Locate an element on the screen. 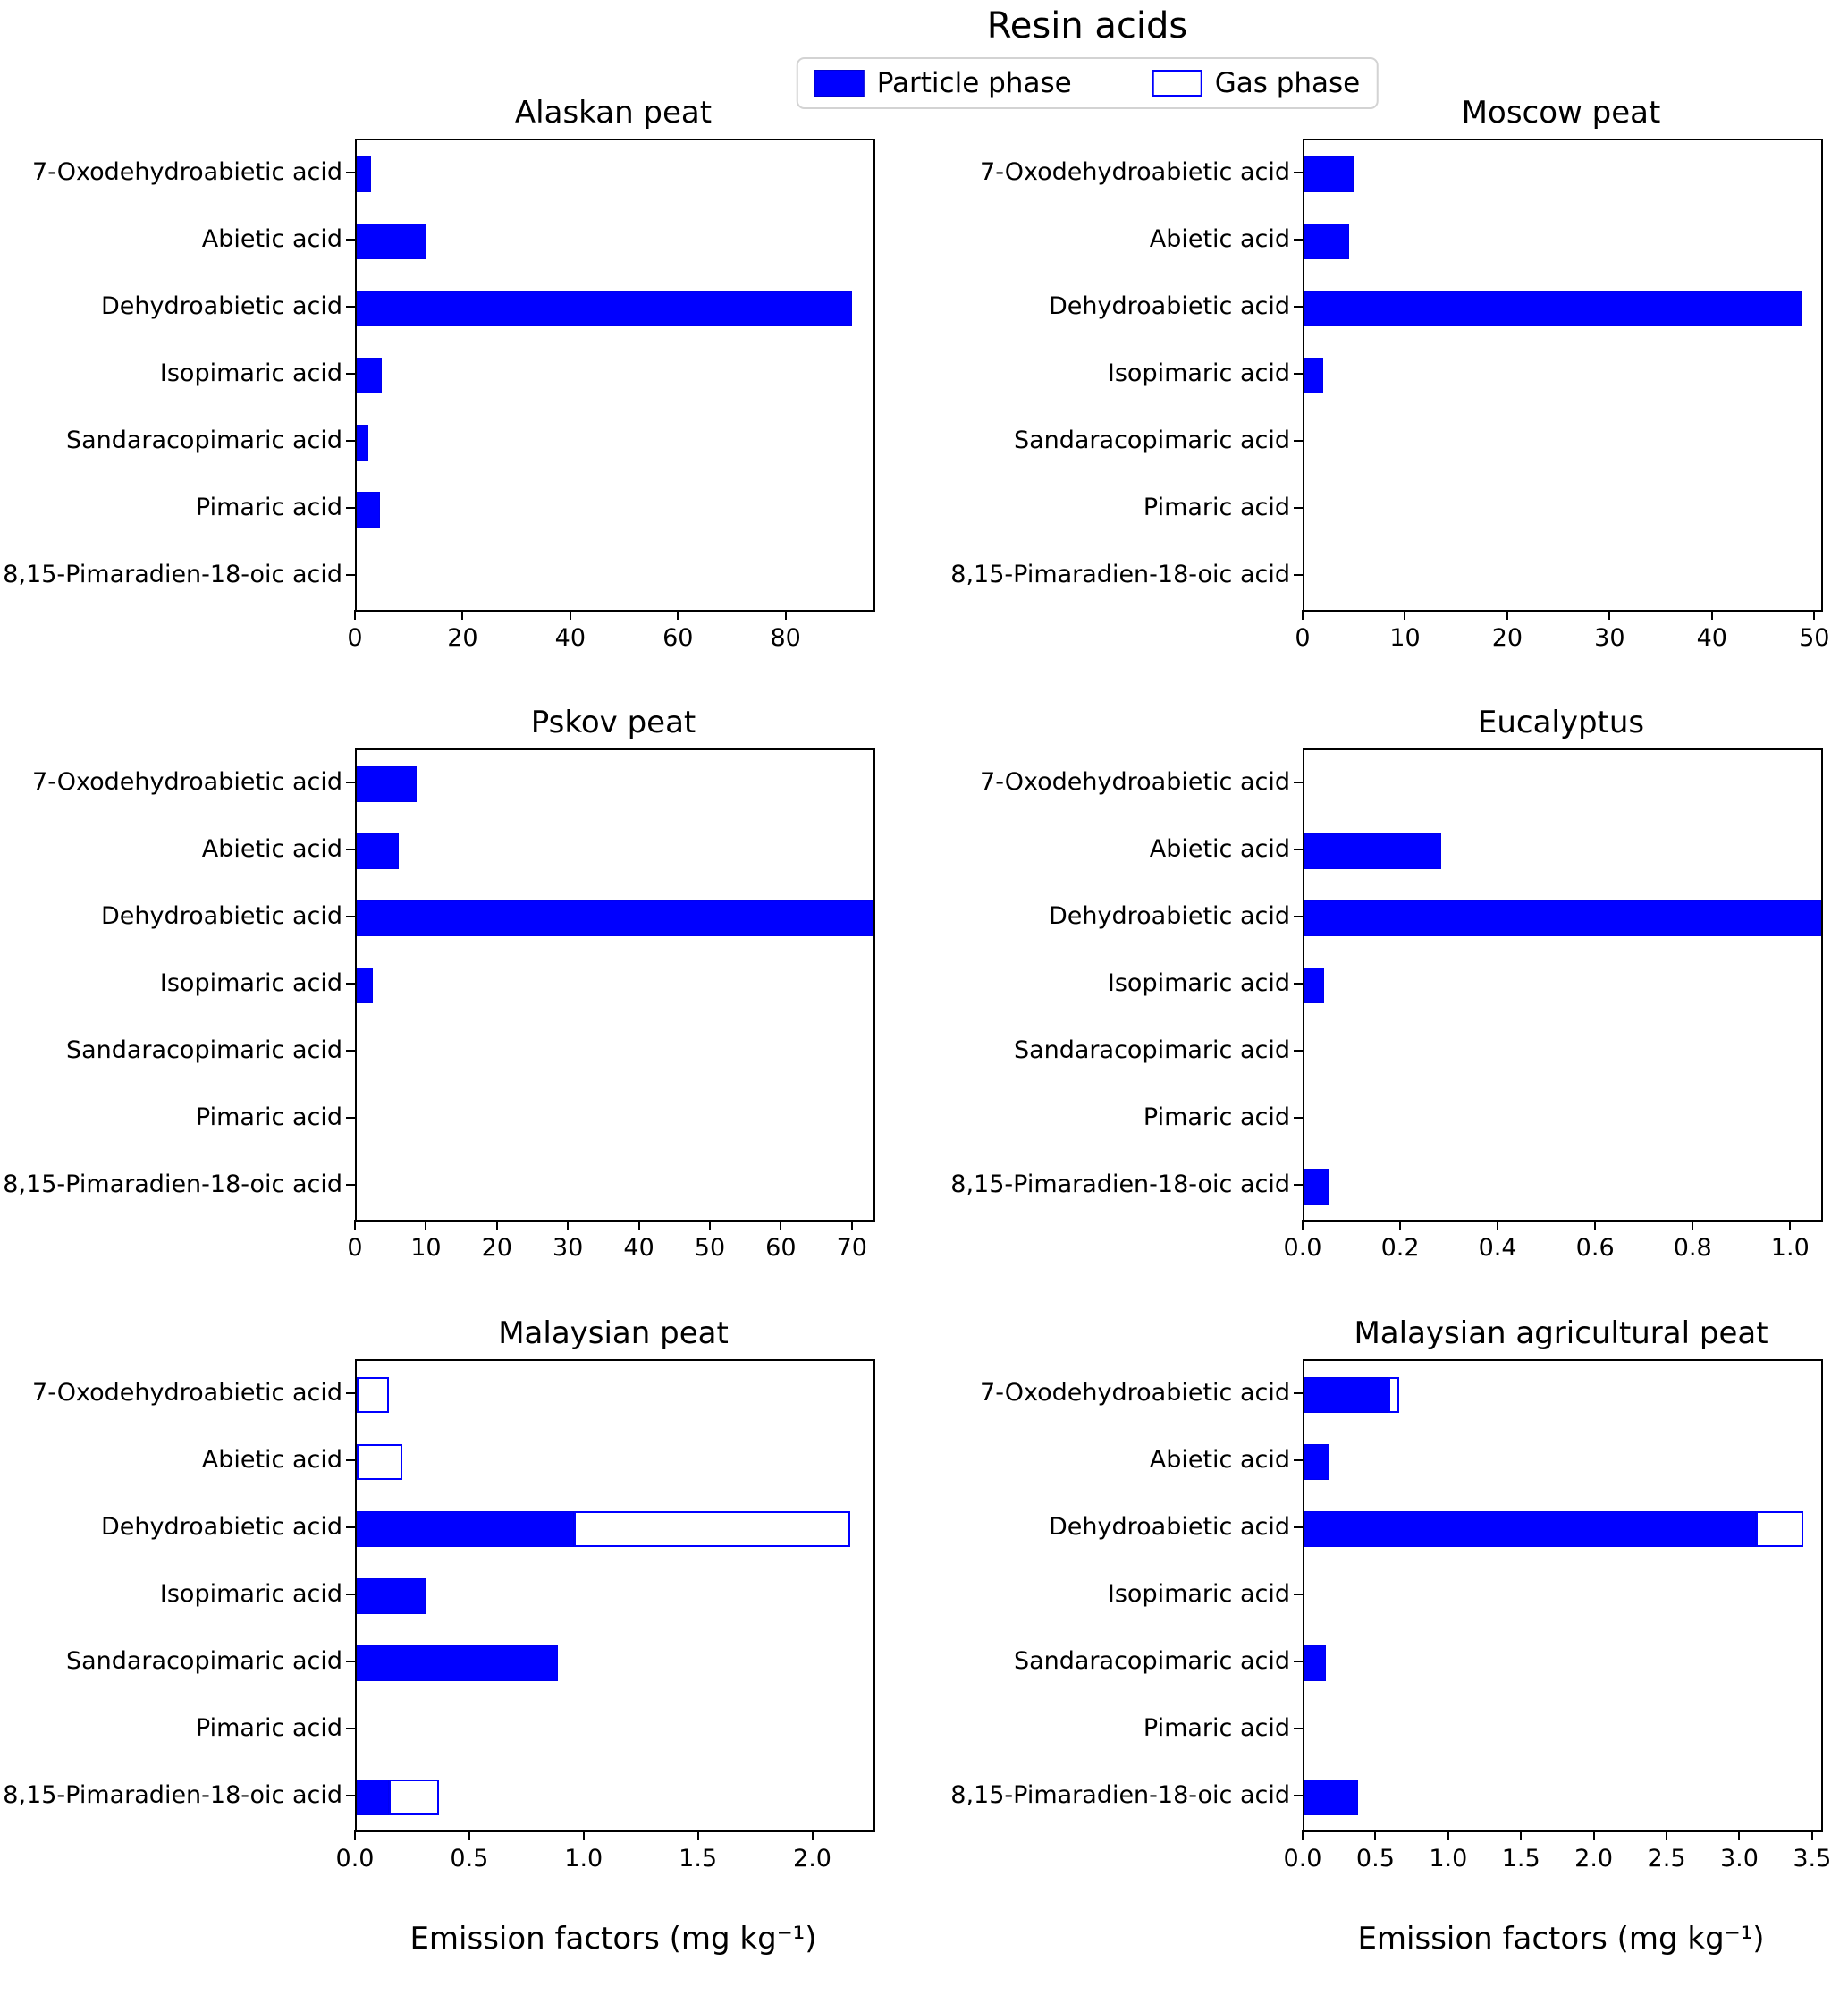 This screenshot has height=2012, width=1848. x-tick-label: 1.0 is located at coordinates (583, 1859).